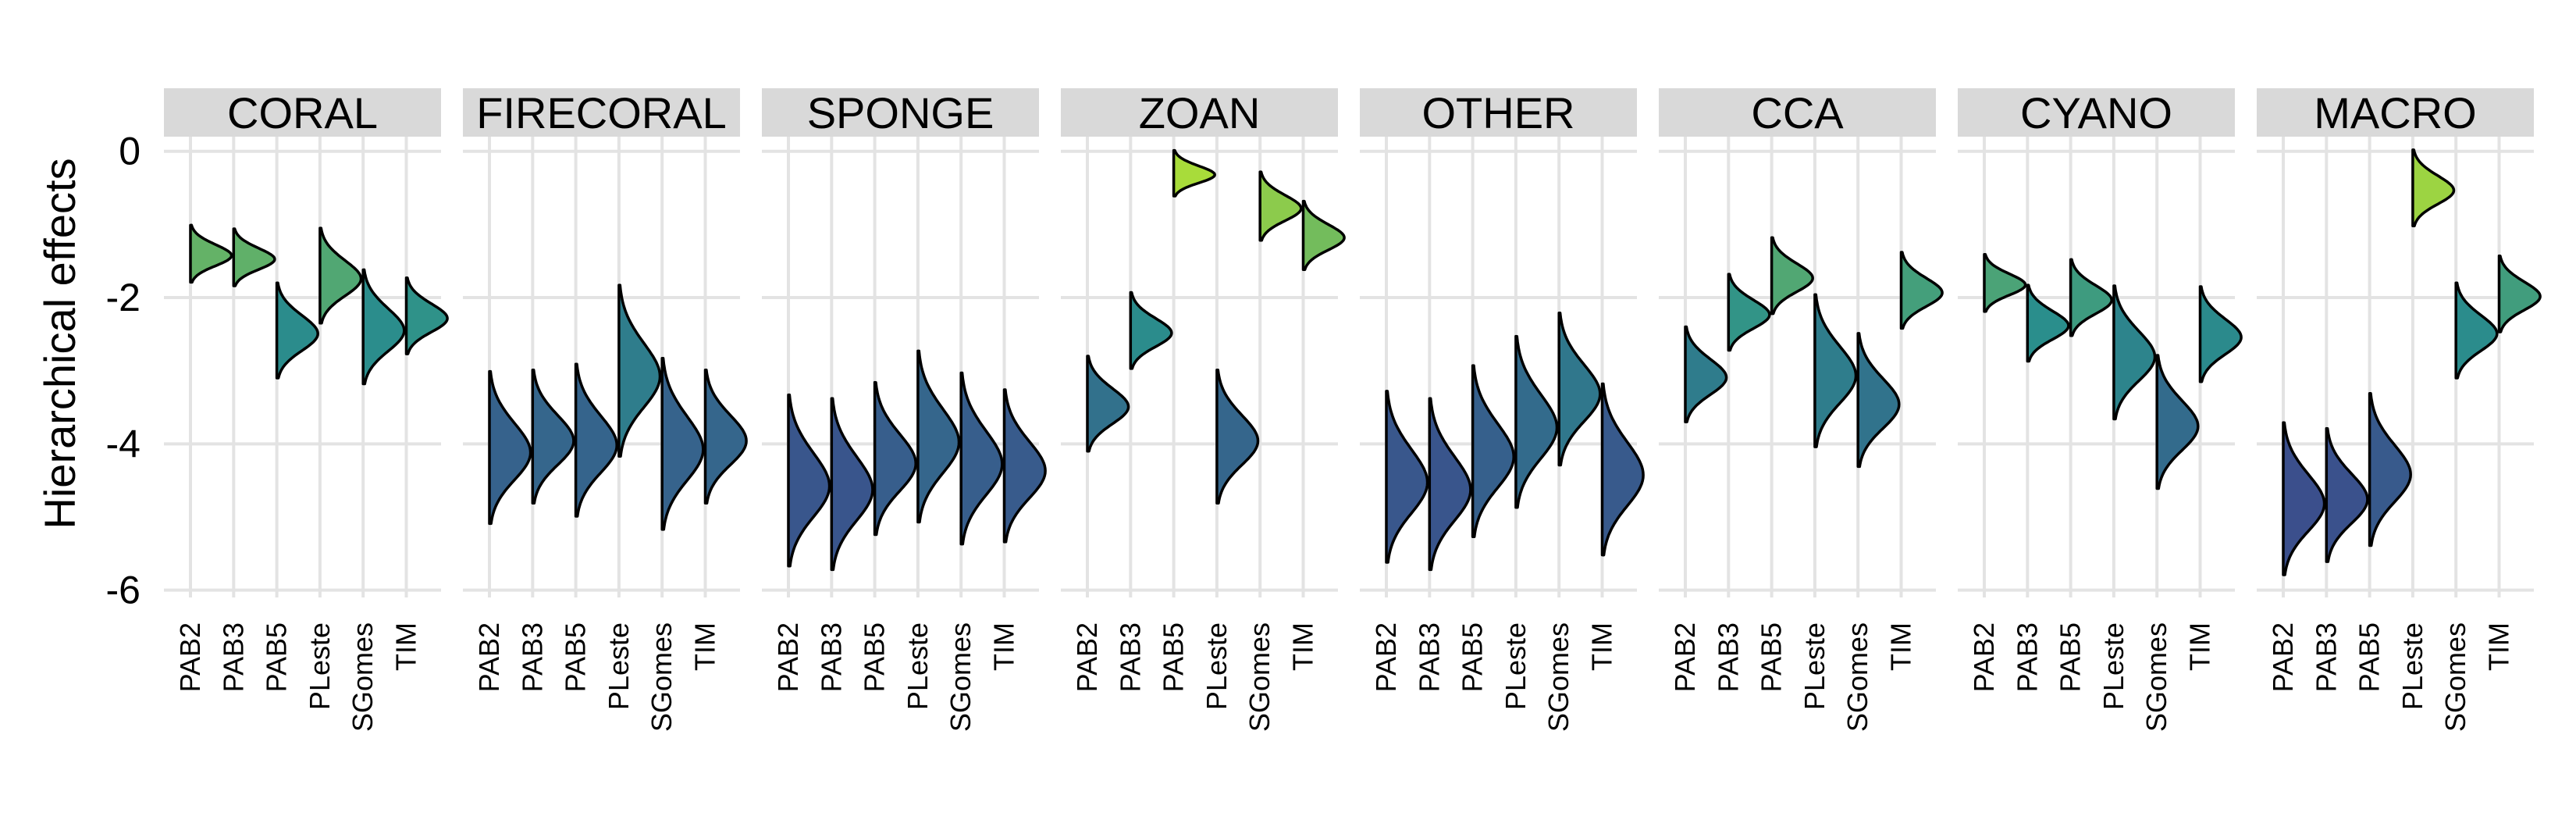 The height and width of the screenshot is (838, 2576). I want to click on facet-strip-label: ZOAN, so click(1200, 113).